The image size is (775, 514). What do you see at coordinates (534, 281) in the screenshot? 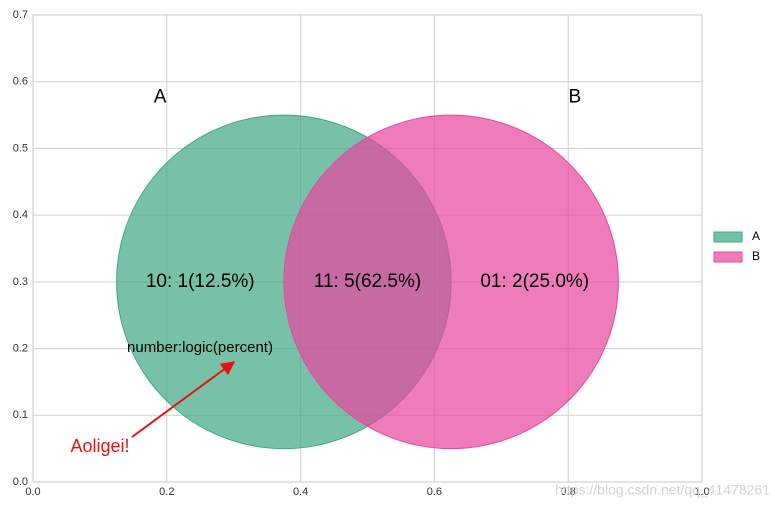
I see `region-label: 01: 2(25.0%)` at bounding box center [534, 281].